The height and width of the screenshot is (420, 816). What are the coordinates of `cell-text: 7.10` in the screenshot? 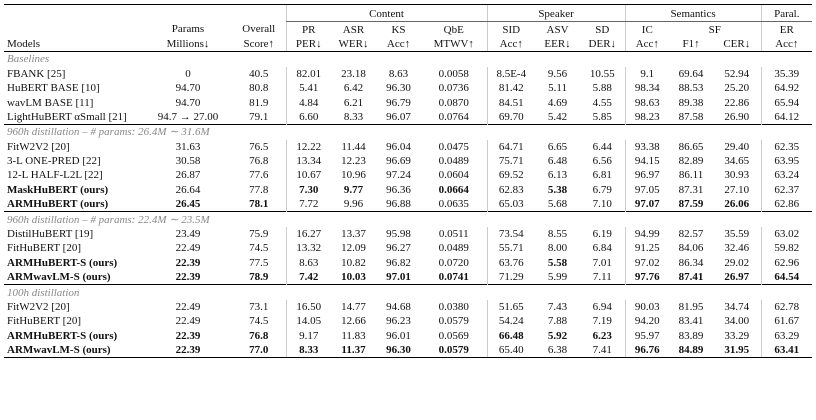 It's located at (602, 204).